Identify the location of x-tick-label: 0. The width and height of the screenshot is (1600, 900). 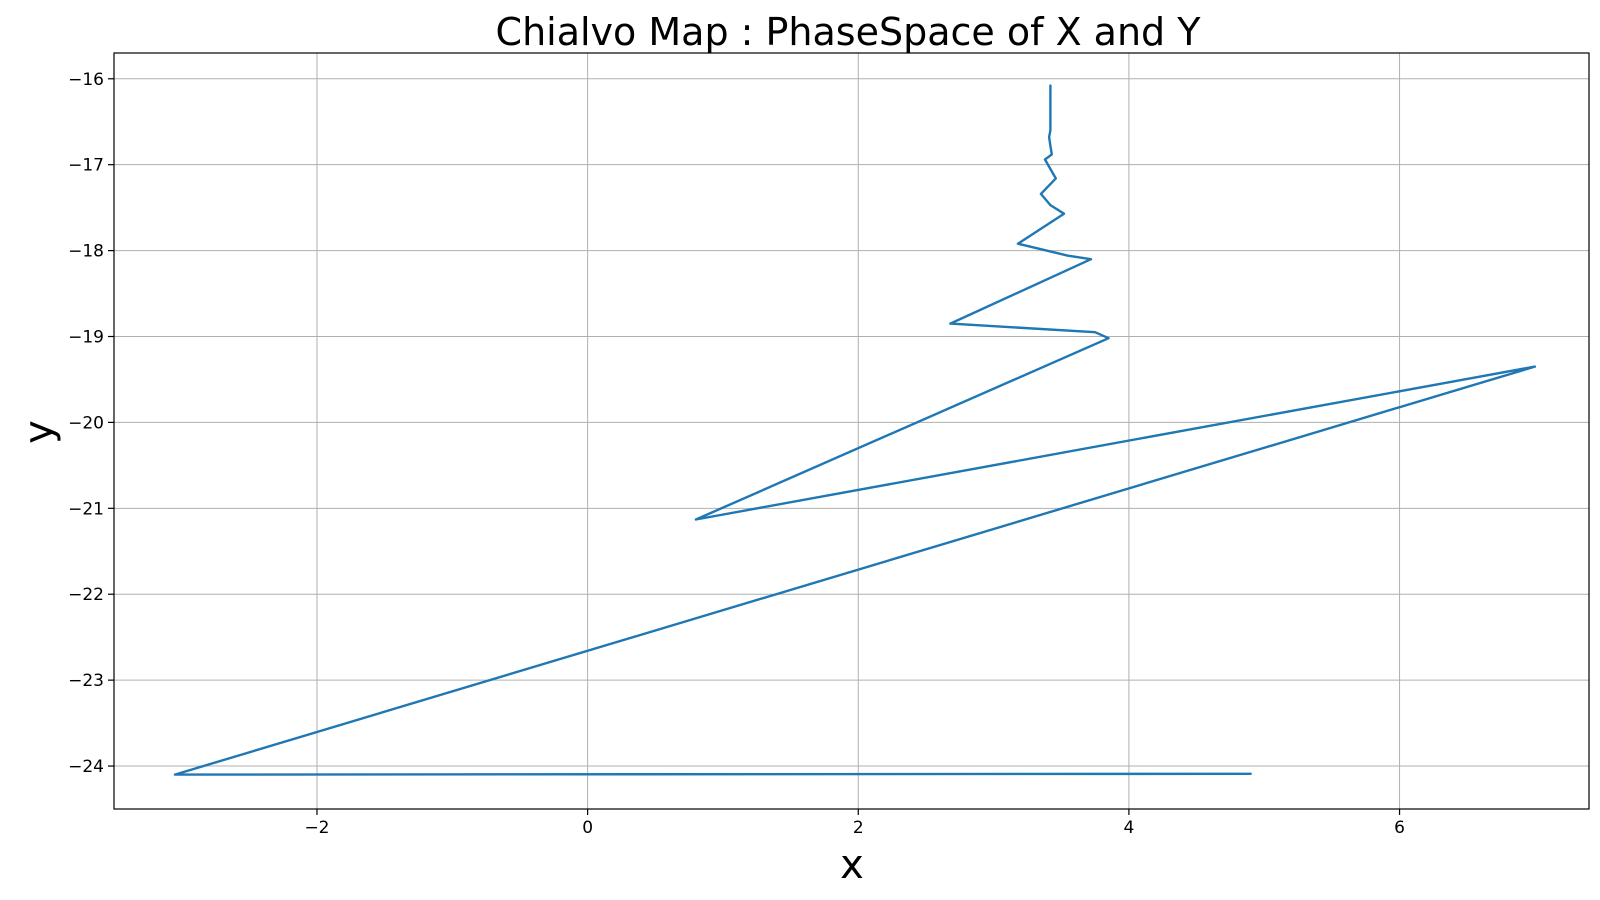
(587, 828).